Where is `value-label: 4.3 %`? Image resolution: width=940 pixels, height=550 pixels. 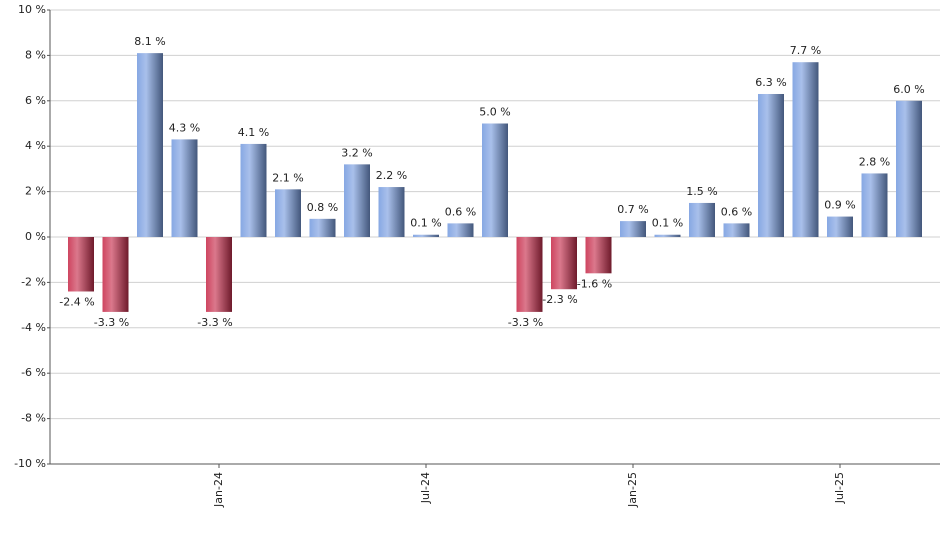
value-label: 4.3 % is located at coordinates (184, 127).